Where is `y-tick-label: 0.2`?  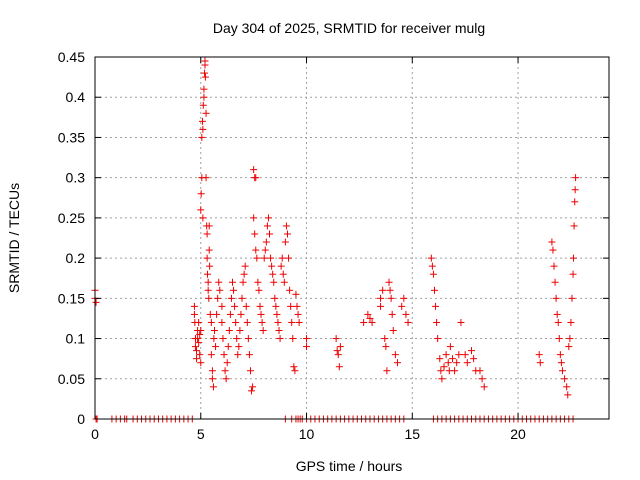
y-tick-label: 0.2 is located at coordinates (76, 258).